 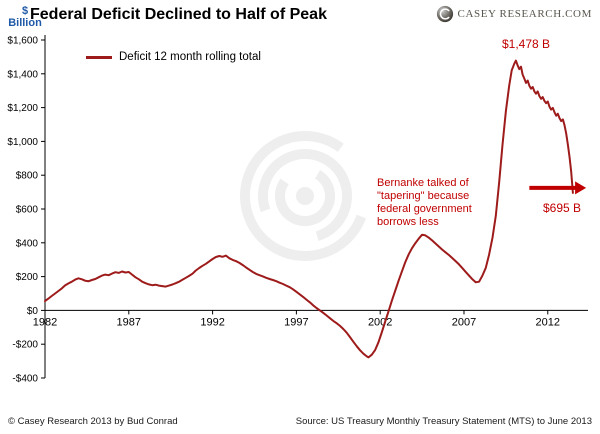 What do you see at coordinates (178, 14) in the screenshot?
I see `page-title: Federal Deficit Declined to Half of Peak` at bounding box center [178, 14].